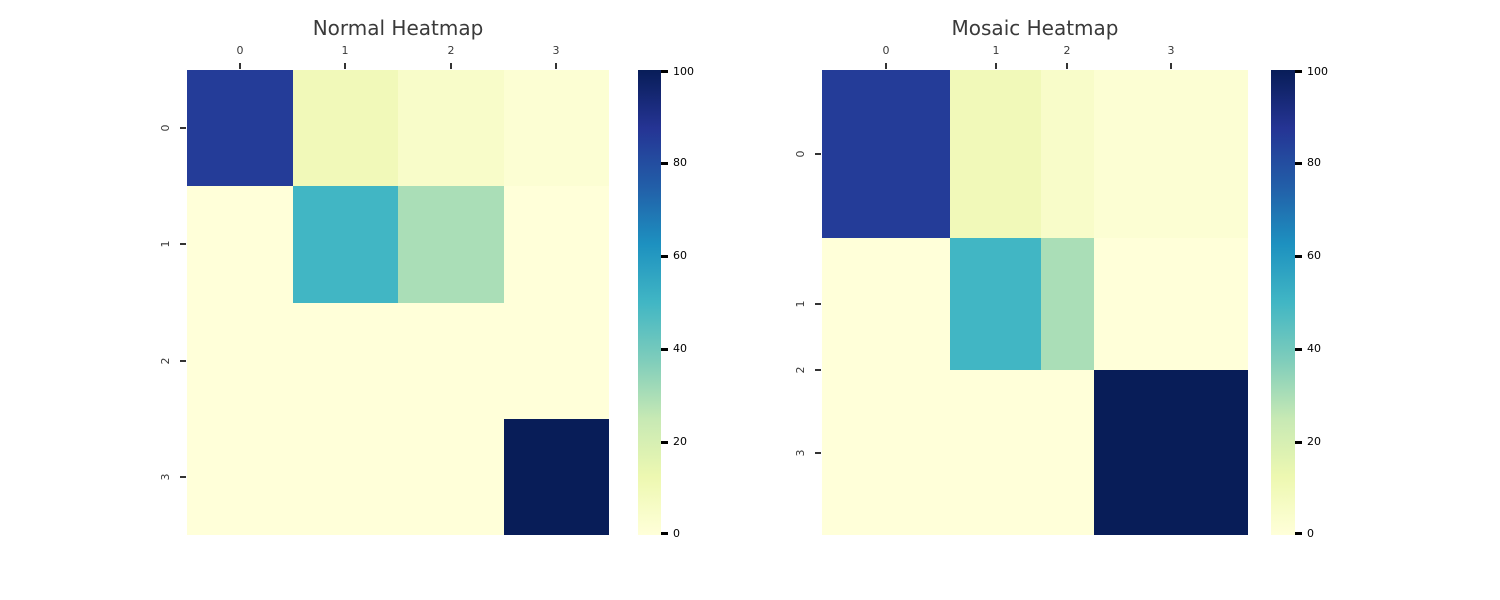 Image resolution: width=1500 pixels, height=600 pixels. What do you see at coordinates (240, 361) in the screenshot?
I see `heatmap-cell-r2c0` at bounding box center [240, 361].